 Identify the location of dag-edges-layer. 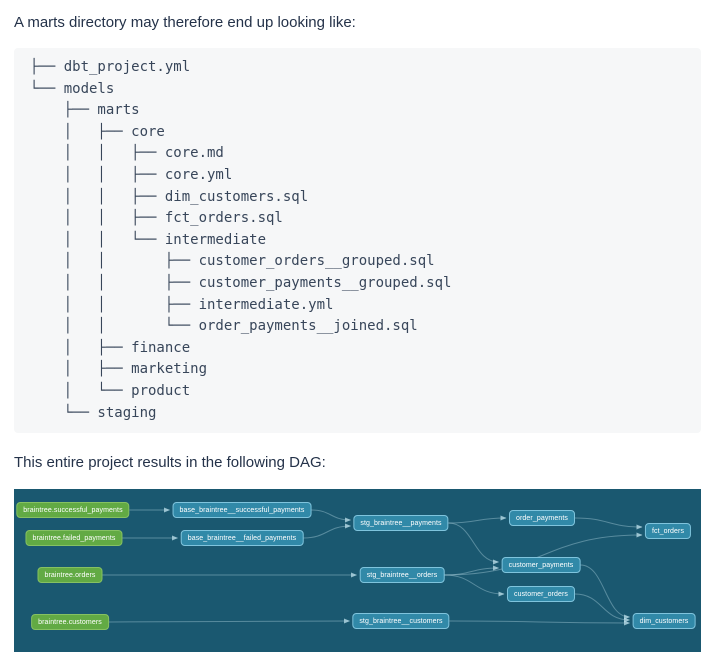
(372, 566).